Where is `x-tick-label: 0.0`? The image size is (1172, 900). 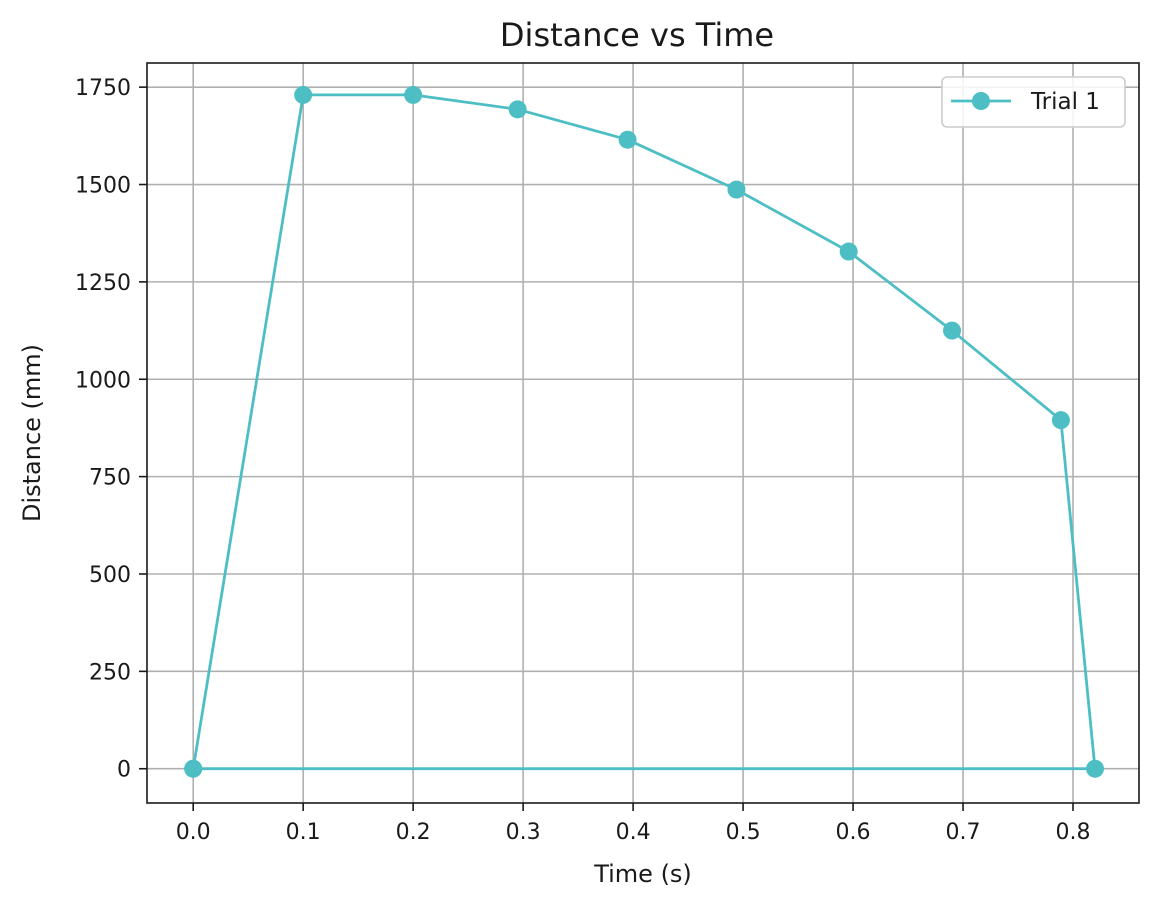 x-tick-label: 0.0 is located at coordinates (193, 832).